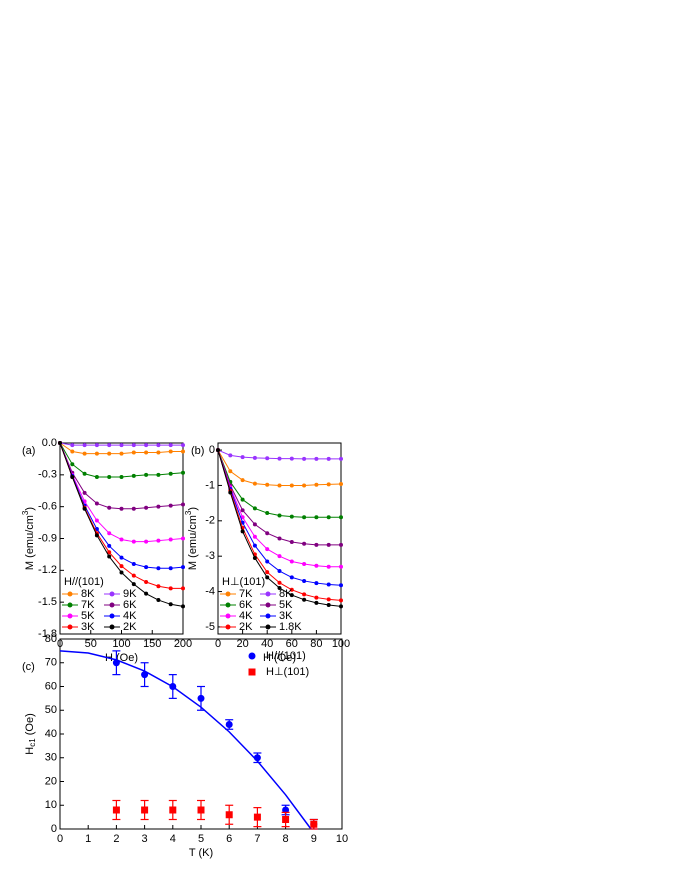 The image size is (680, 880). I want to click on legend-label: 3K, so click(286, 616).